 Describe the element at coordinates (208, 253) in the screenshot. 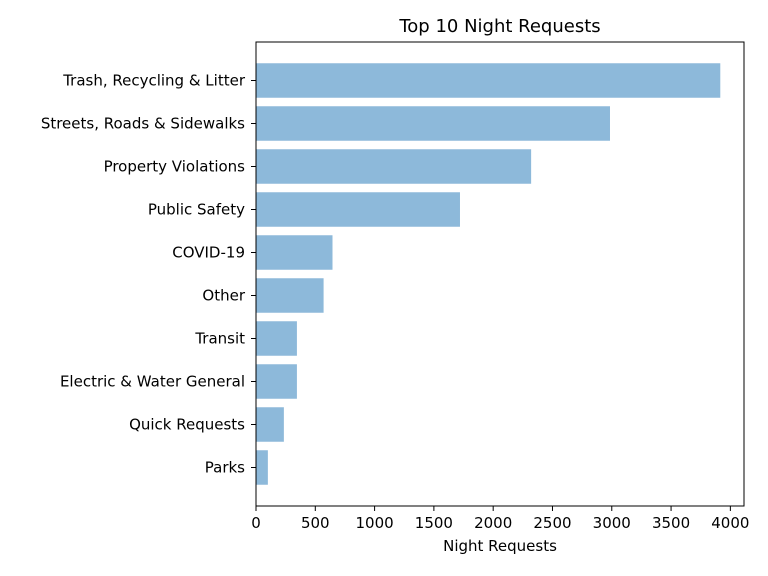

I see `y-tick-label: COVID-19` at that location.